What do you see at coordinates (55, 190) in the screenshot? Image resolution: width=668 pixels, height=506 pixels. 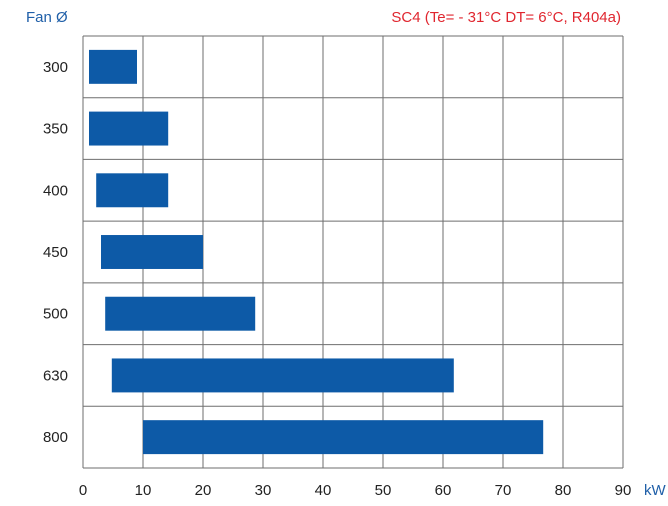 I see `y-tick-label: 400` at bounding box center [55, 190].